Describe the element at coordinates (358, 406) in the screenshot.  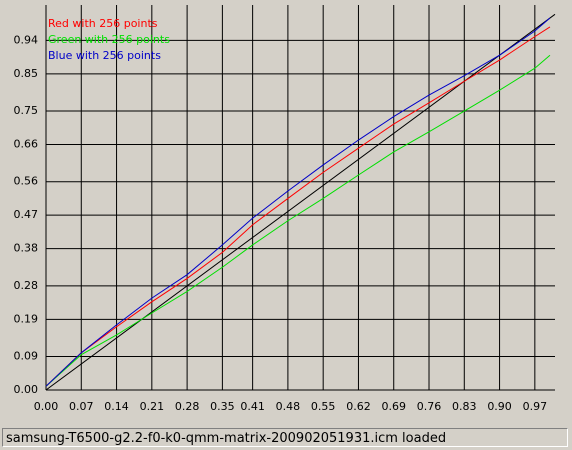
I see `x-tick-label: 0.62` at that location.